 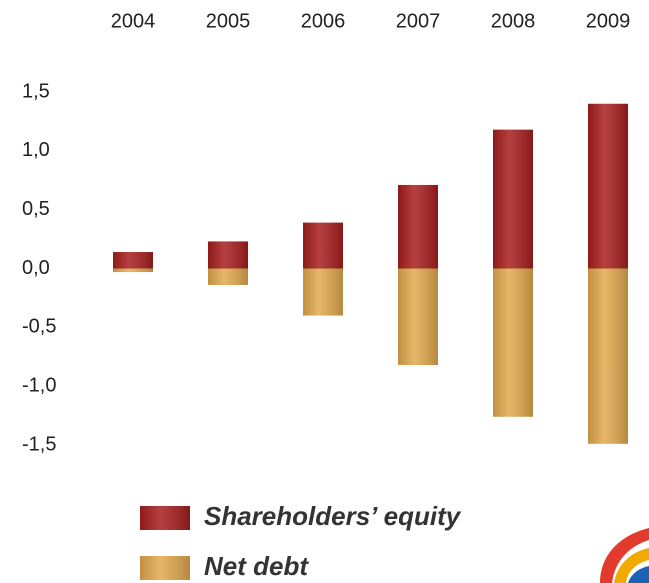 I want to click on x-tick-label: 2006, so click(x=323, y=21).